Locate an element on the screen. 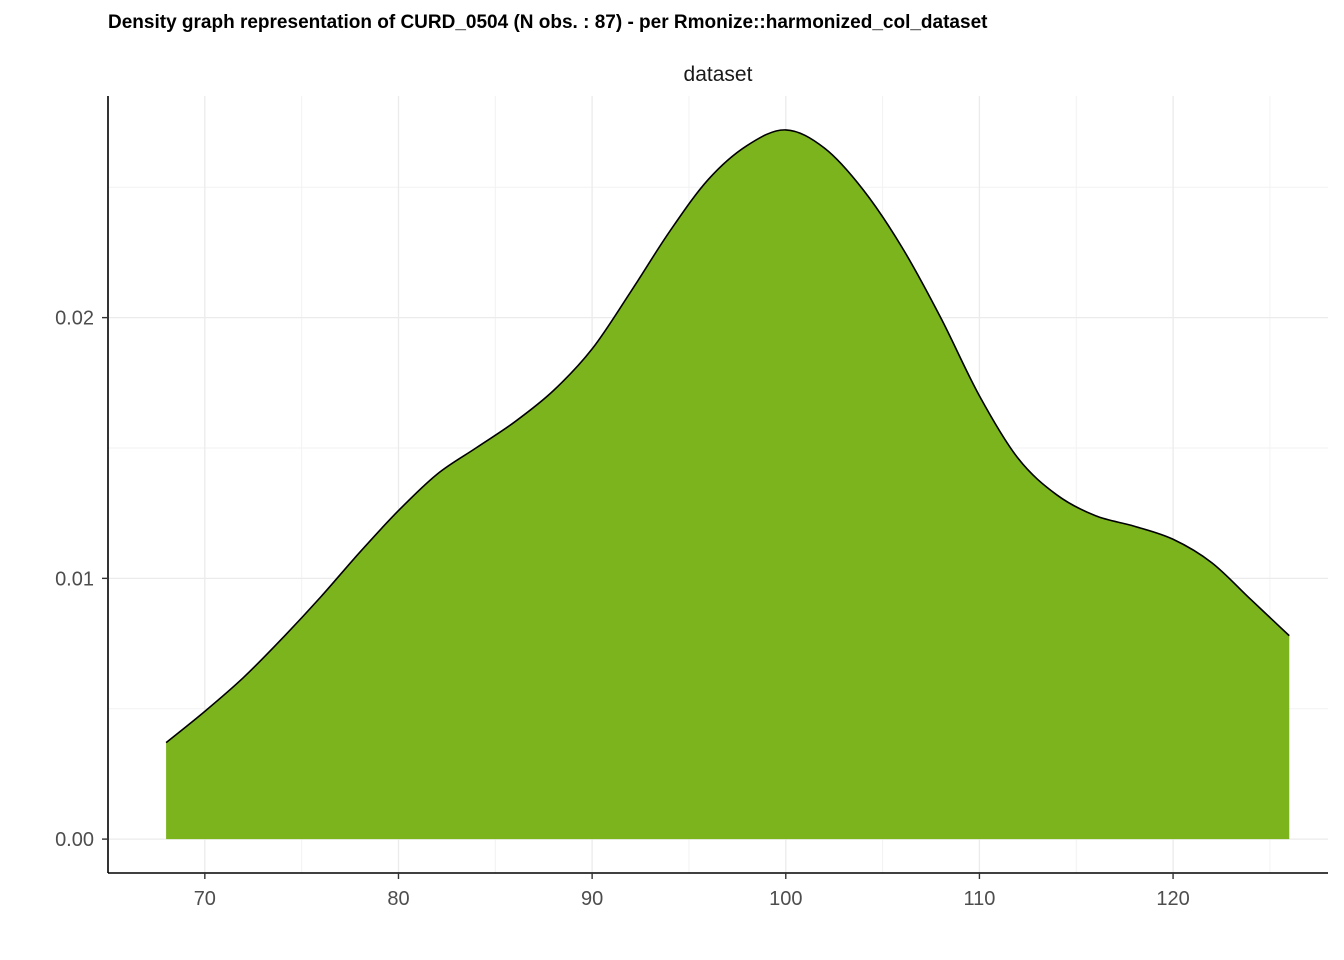 The width and height of the screenshot is (1344, 960). x-tick-label: 100 is located at coordinates (785, 899).